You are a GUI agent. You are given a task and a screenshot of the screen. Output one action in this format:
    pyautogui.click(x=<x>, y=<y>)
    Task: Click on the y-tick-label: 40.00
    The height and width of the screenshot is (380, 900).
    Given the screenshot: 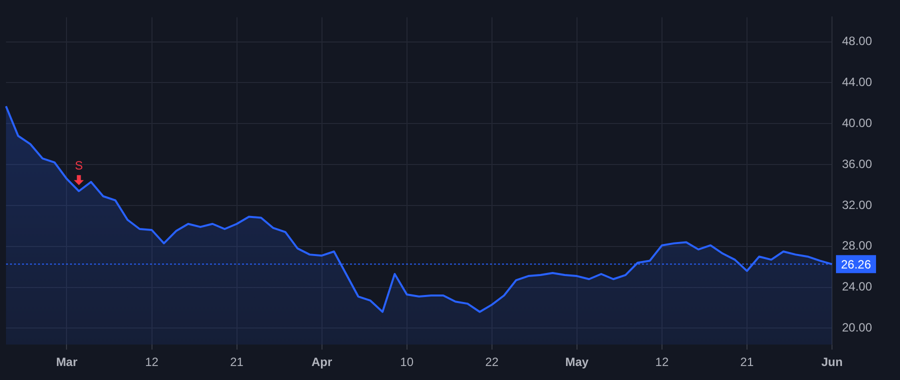 What is the action you would take?
    pyautogui.click(x=857, y=123)
    